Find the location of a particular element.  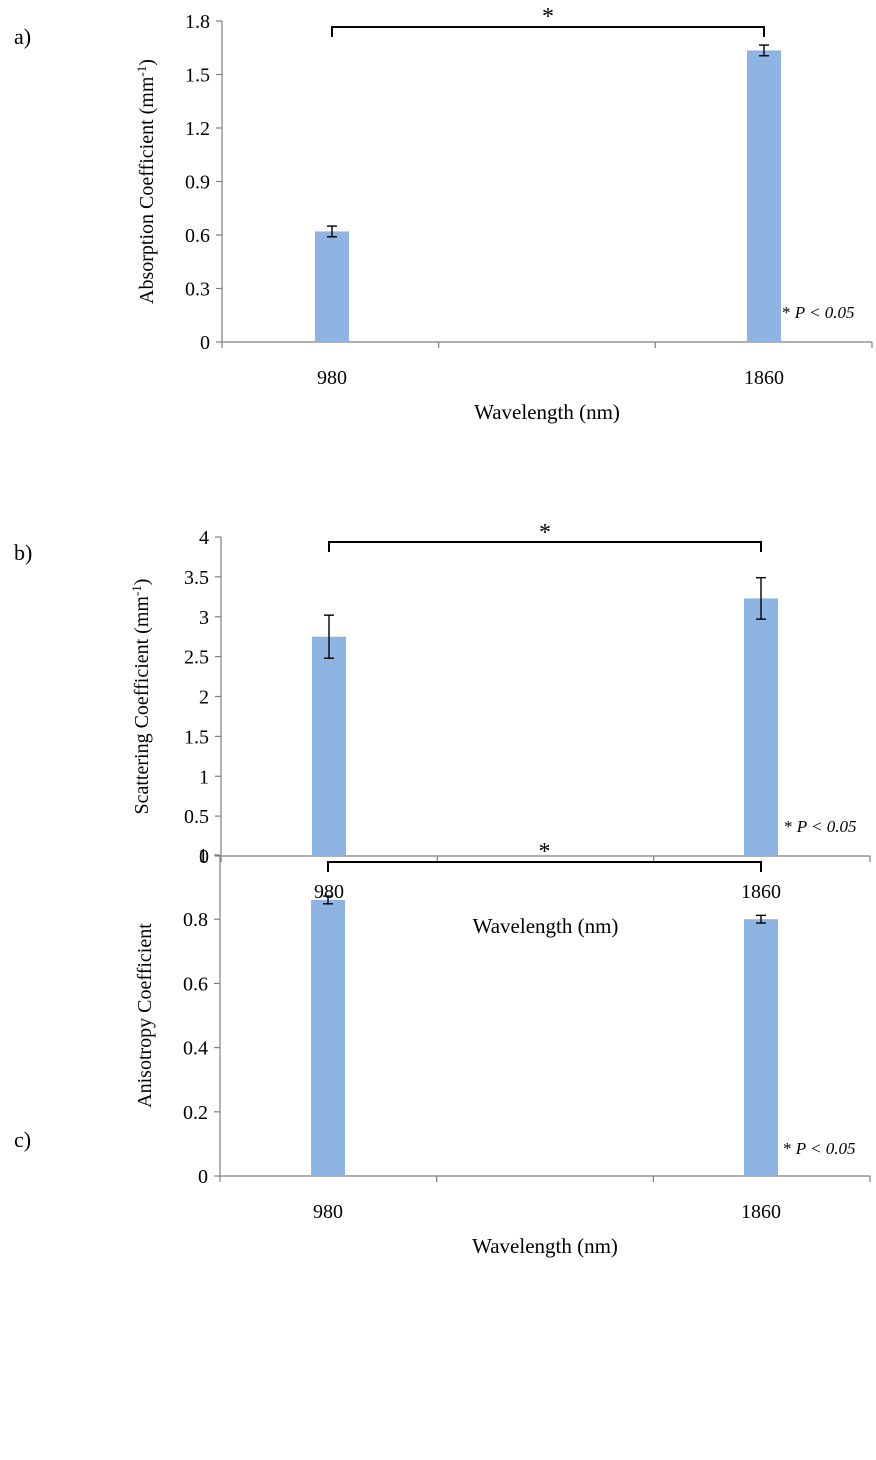

y-axis-label-main: Absorption Coefficient (mm is located at coordinates (147, 190).